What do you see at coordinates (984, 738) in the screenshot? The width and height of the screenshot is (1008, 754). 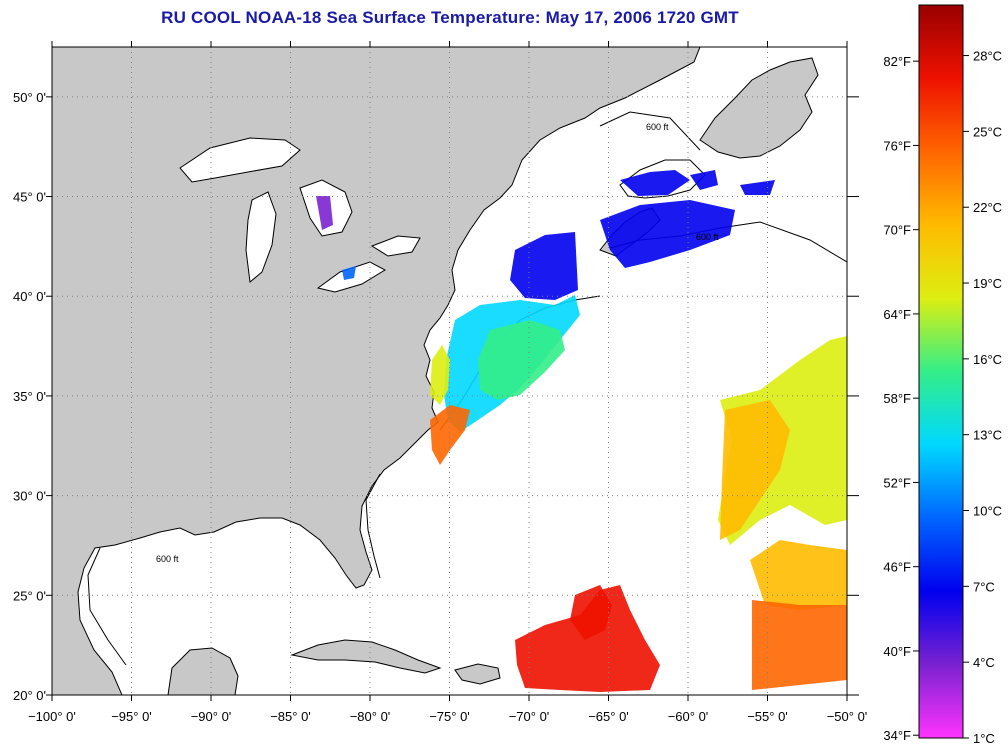 I see `celsius-tick-label: 1°C` at bounding box center [984, 738].